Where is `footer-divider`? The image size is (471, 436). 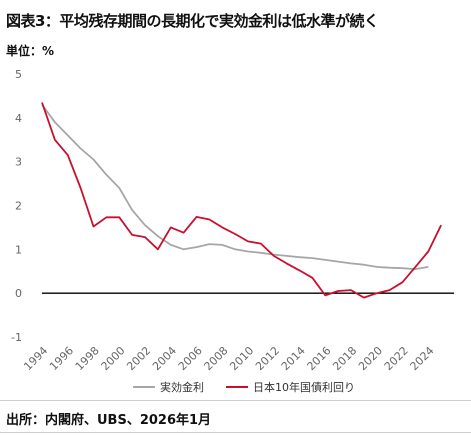
footer-divider is located at coordinates (235, 400).